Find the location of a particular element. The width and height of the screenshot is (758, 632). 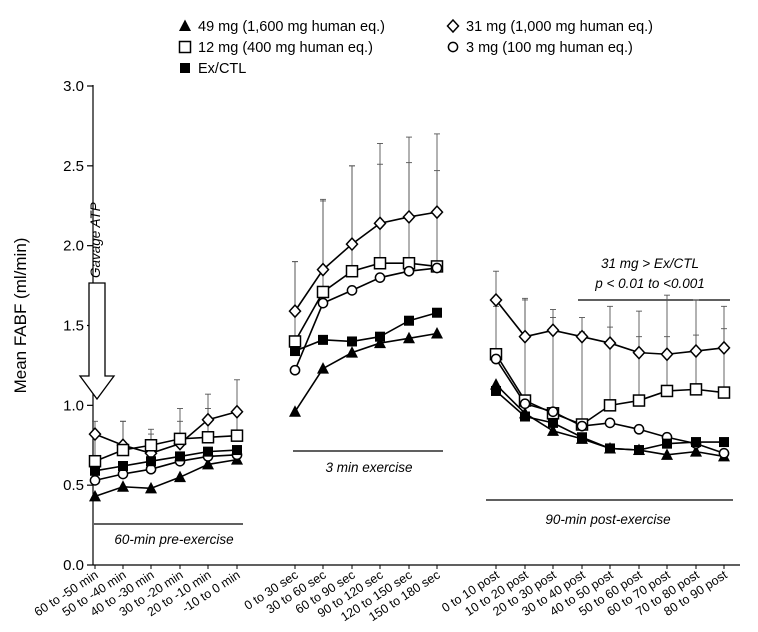

y-tick-label: 0.0 is located at coordinates (73, 565).